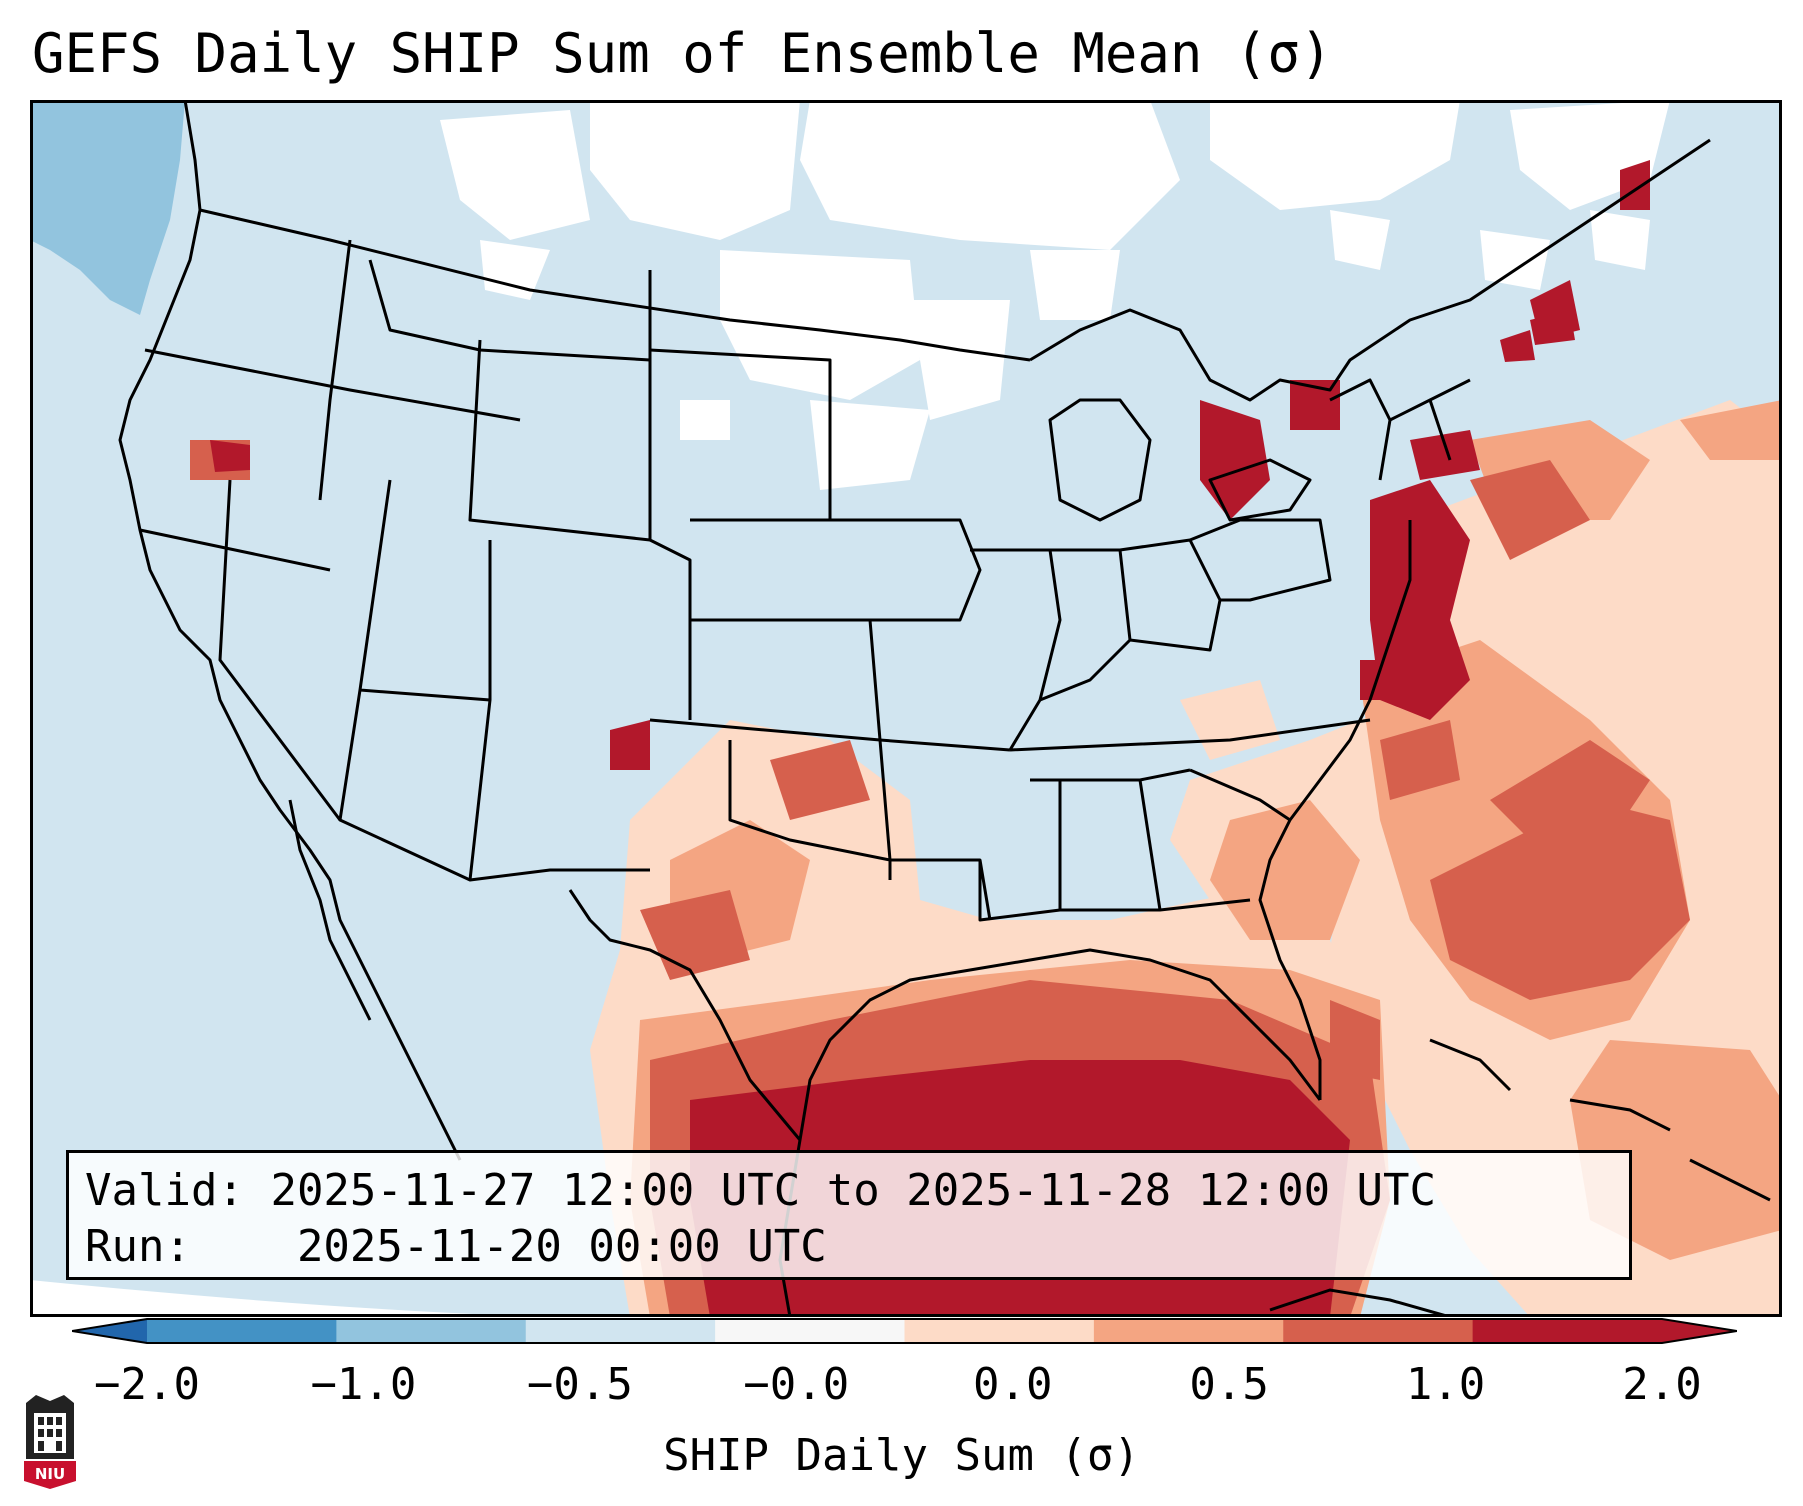 The image size is (1803, 1506). What do you see at coordinates (290, 1298) in the screenshot?
I see `projection-edge` at bounding box center [290, 1298].